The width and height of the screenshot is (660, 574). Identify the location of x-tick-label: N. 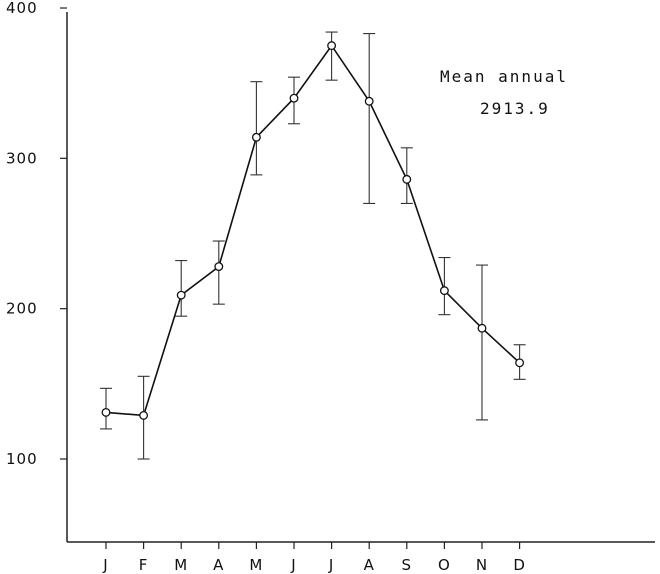
(482, 565).